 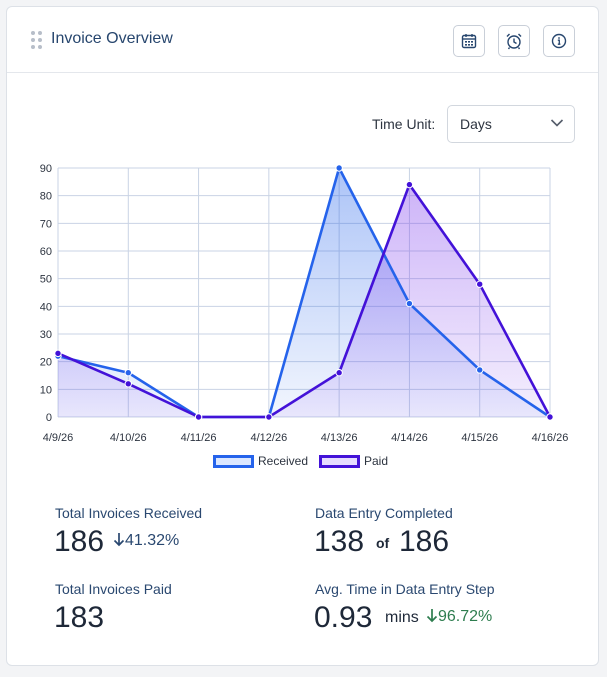 I want to click on data-entry-of: of, so click(x=383, y=543).